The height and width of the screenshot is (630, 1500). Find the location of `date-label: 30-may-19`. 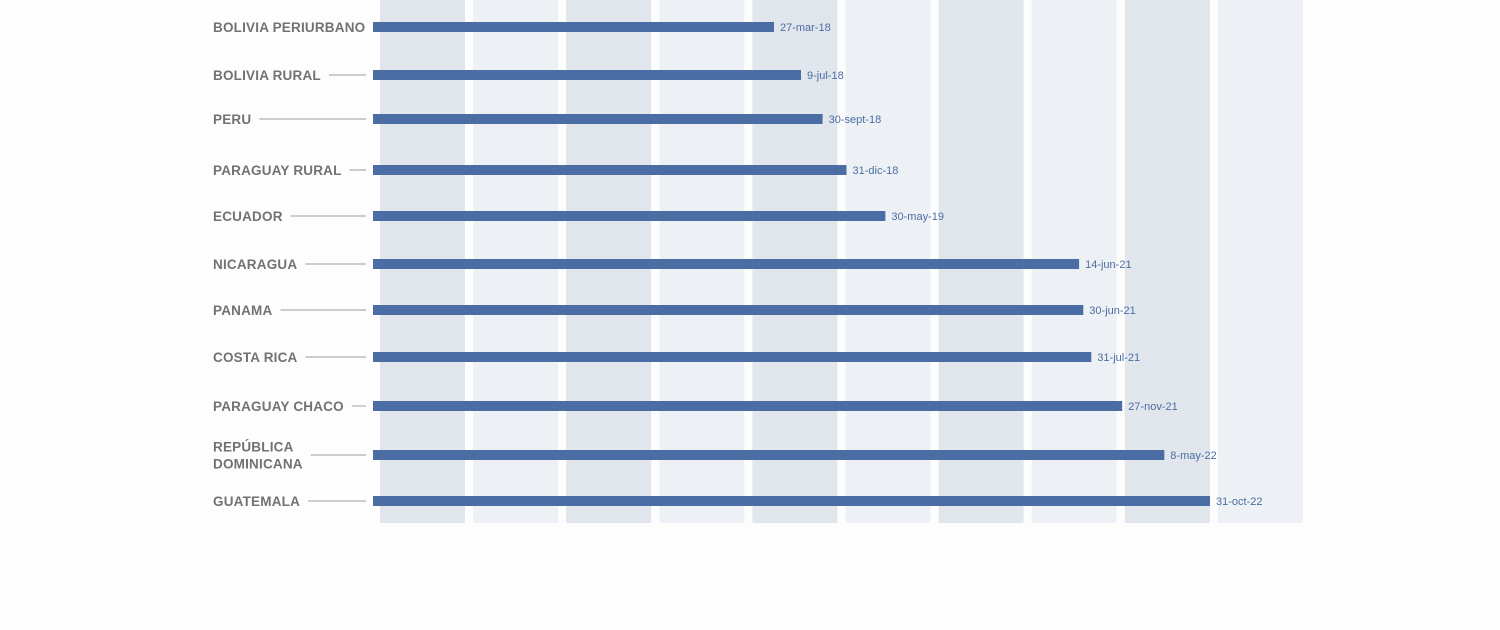

date-label: 30-may-19 is located at coordinates (917, 217).